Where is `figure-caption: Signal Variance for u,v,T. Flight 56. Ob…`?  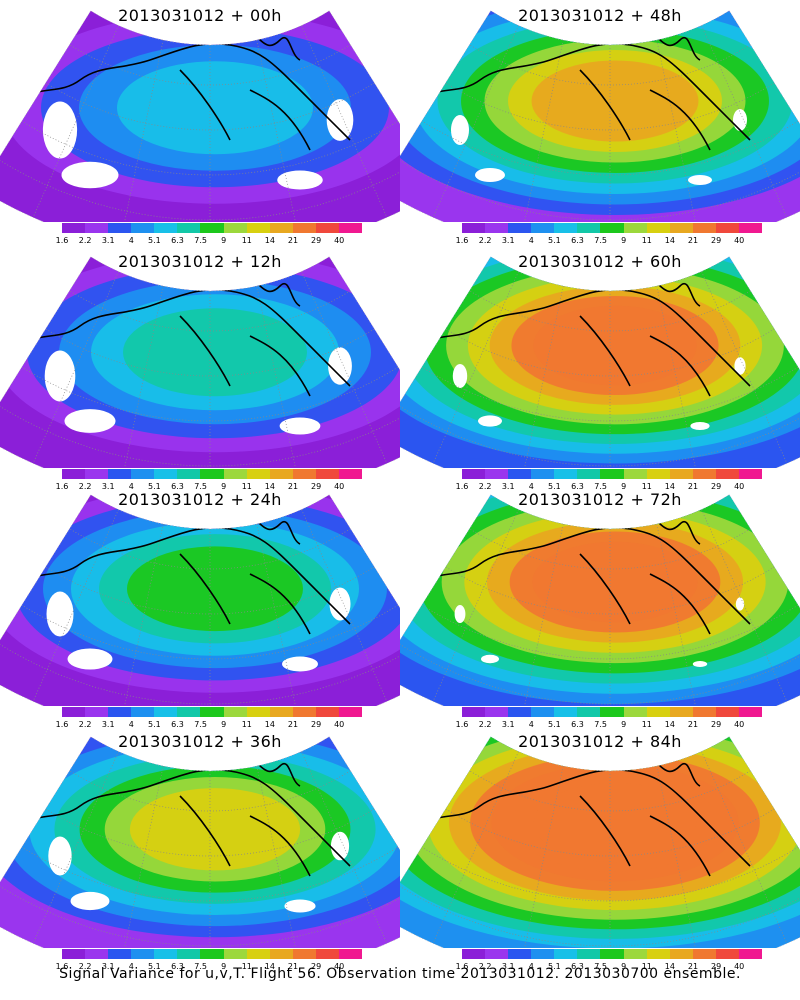
figure-caption: Signal Variance for u,v,T. Flight 56. Ob… is located at coordinates (400, 974).